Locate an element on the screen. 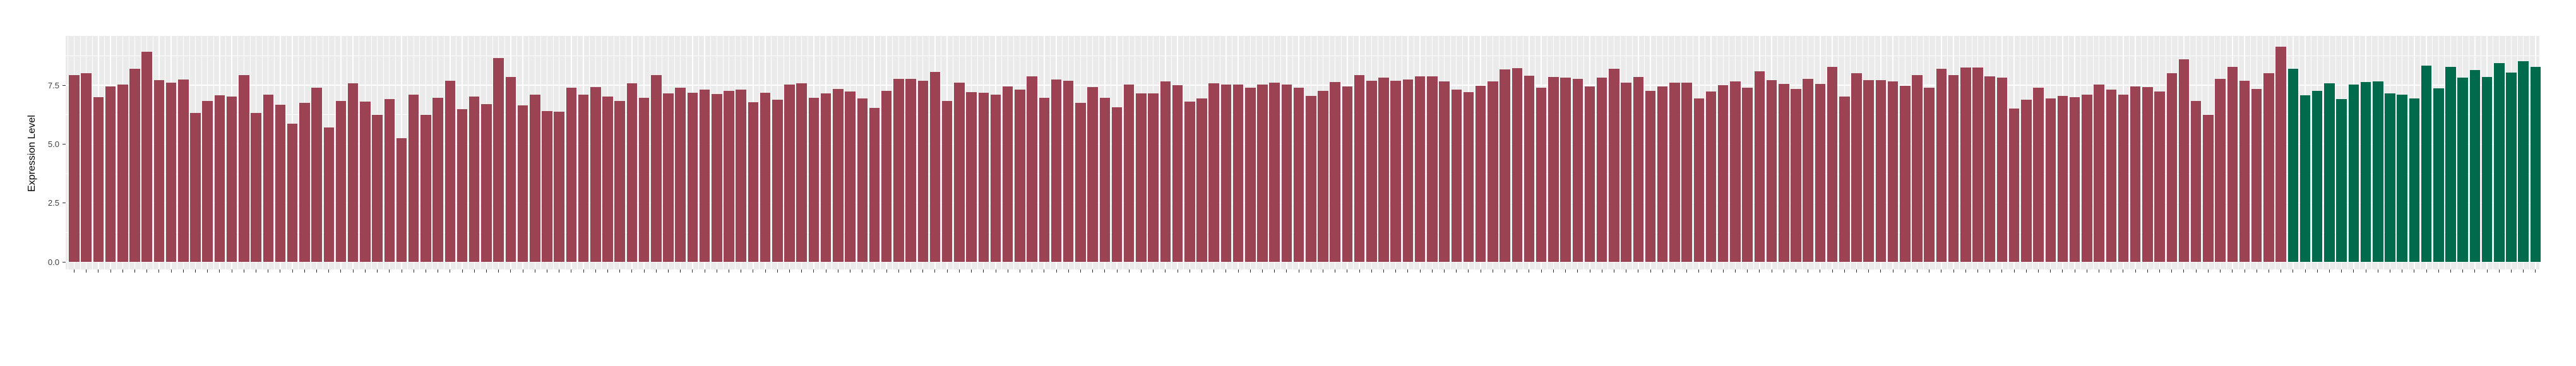 The image size is (2576, 366). major-gridline is located at coordinates (1302, 262).